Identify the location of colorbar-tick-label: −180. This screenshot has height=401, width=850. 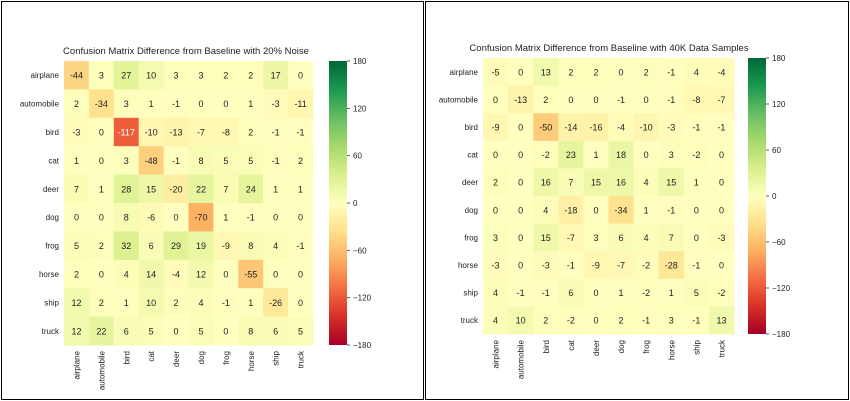
(781, 334).